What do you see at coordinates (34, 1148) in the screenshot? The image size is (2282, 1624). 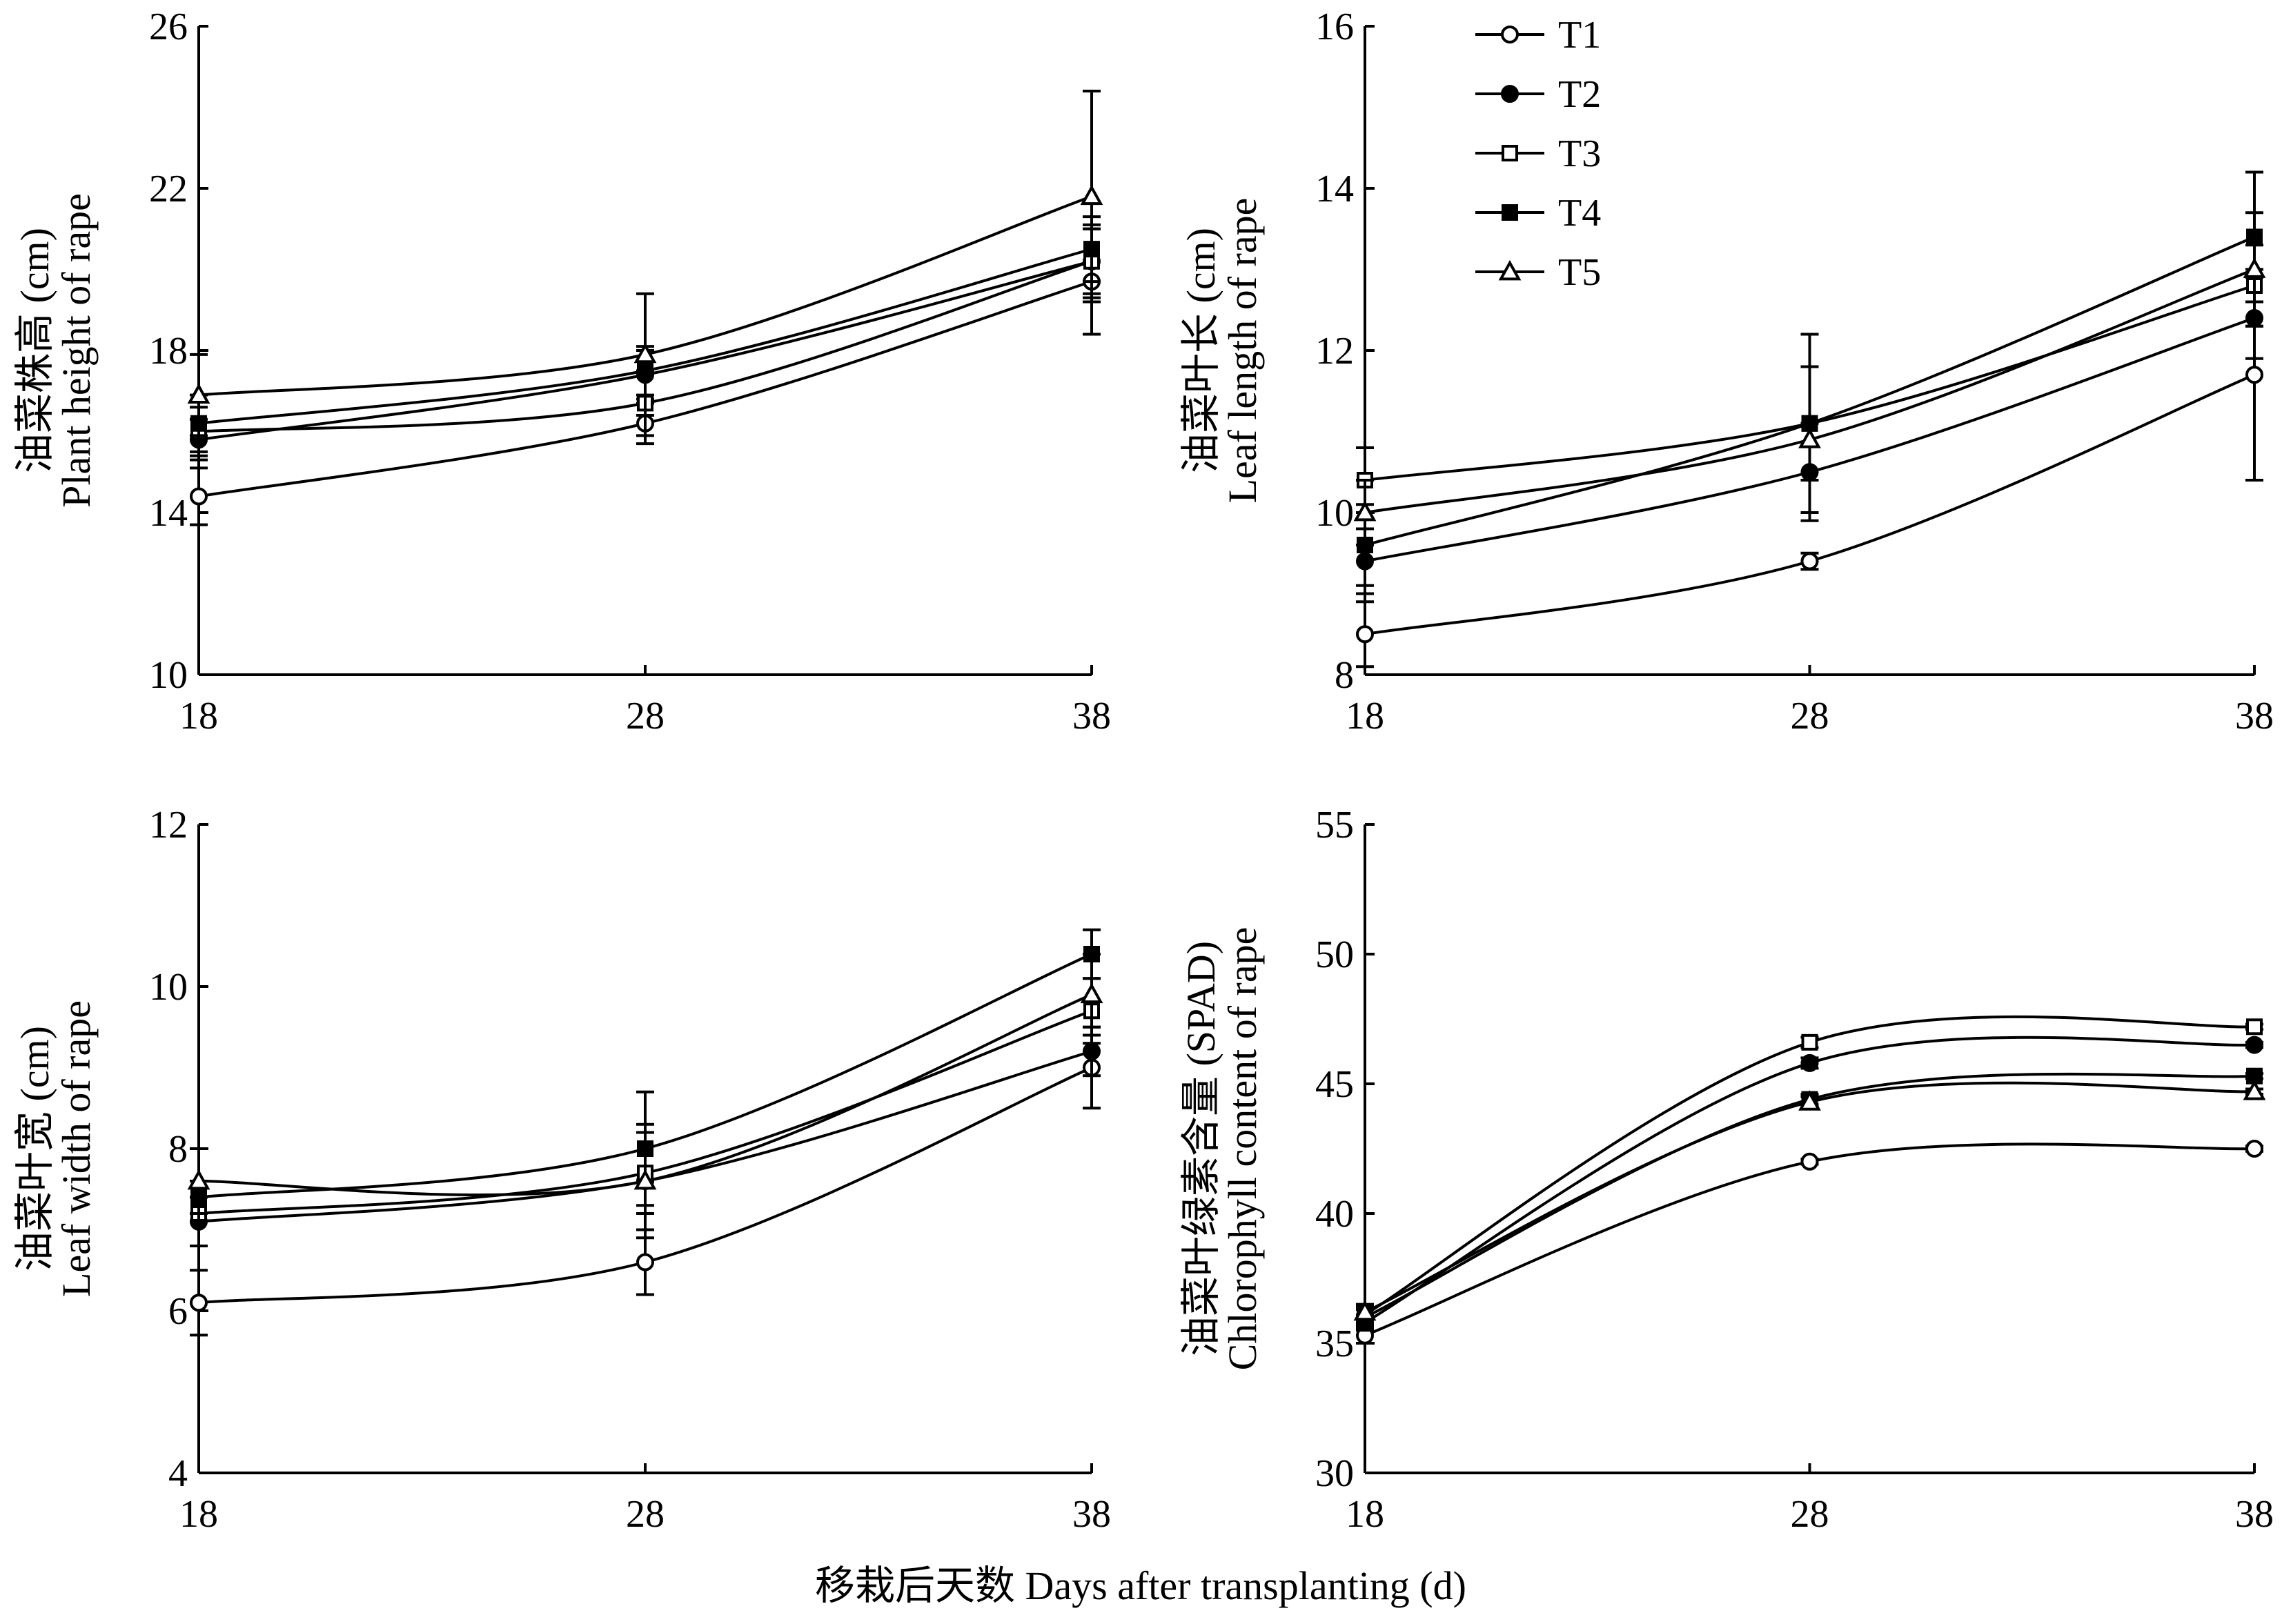 I see `y-axis-title-cn: 油菜叶宽 (cm)` at bounding box center [34, 1148].